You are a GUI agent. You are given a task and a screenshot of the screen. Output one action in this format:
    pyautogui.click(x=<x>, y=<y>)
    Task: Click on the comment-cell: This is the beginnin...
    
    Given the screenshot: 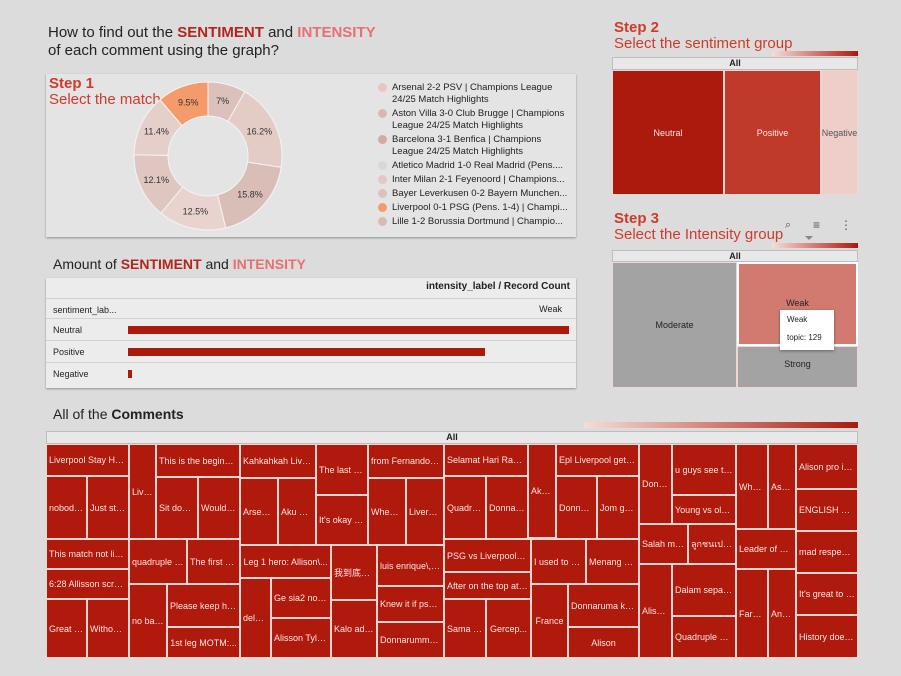 What is the action you would take?
    pyautogui.click(x=198, y=460)
    